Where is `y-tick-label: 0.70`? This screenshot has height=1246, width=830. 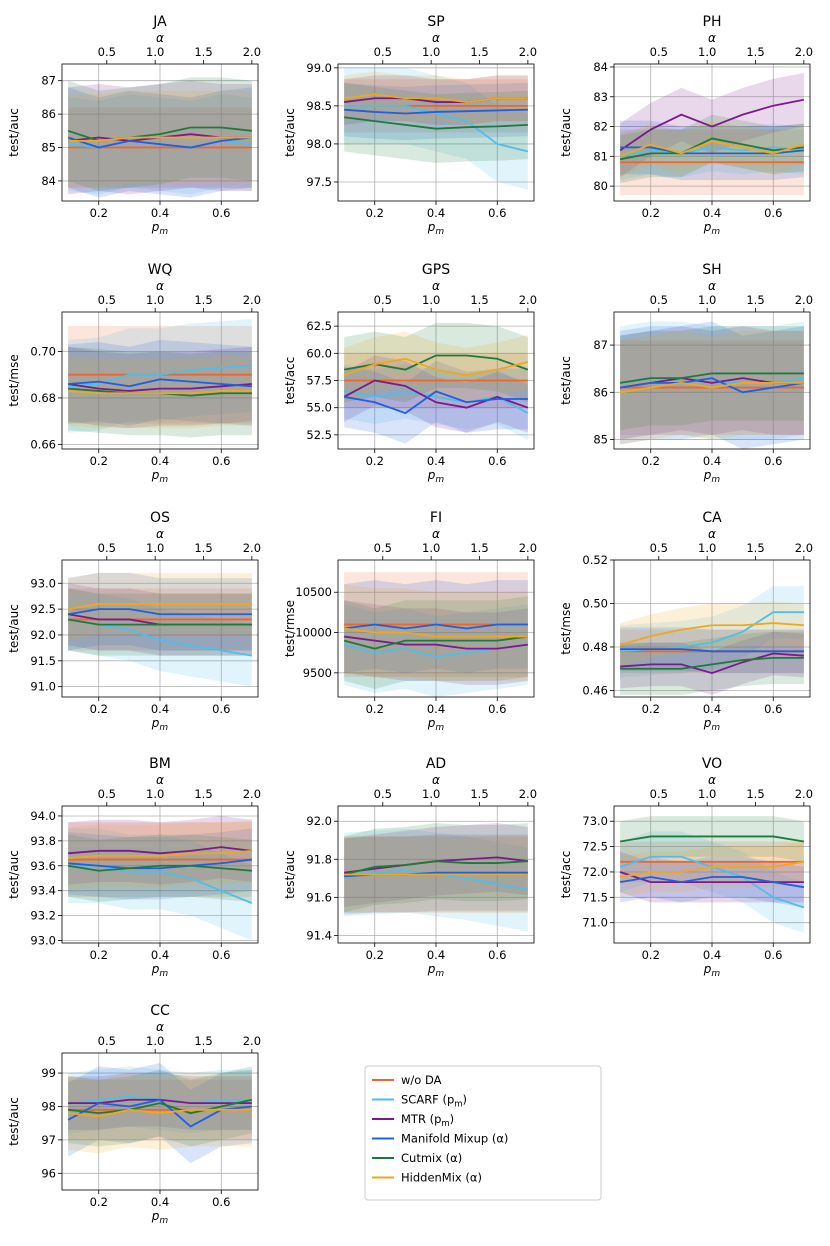 y-tick-label: 0.70 is located at coordinates (43, 351).